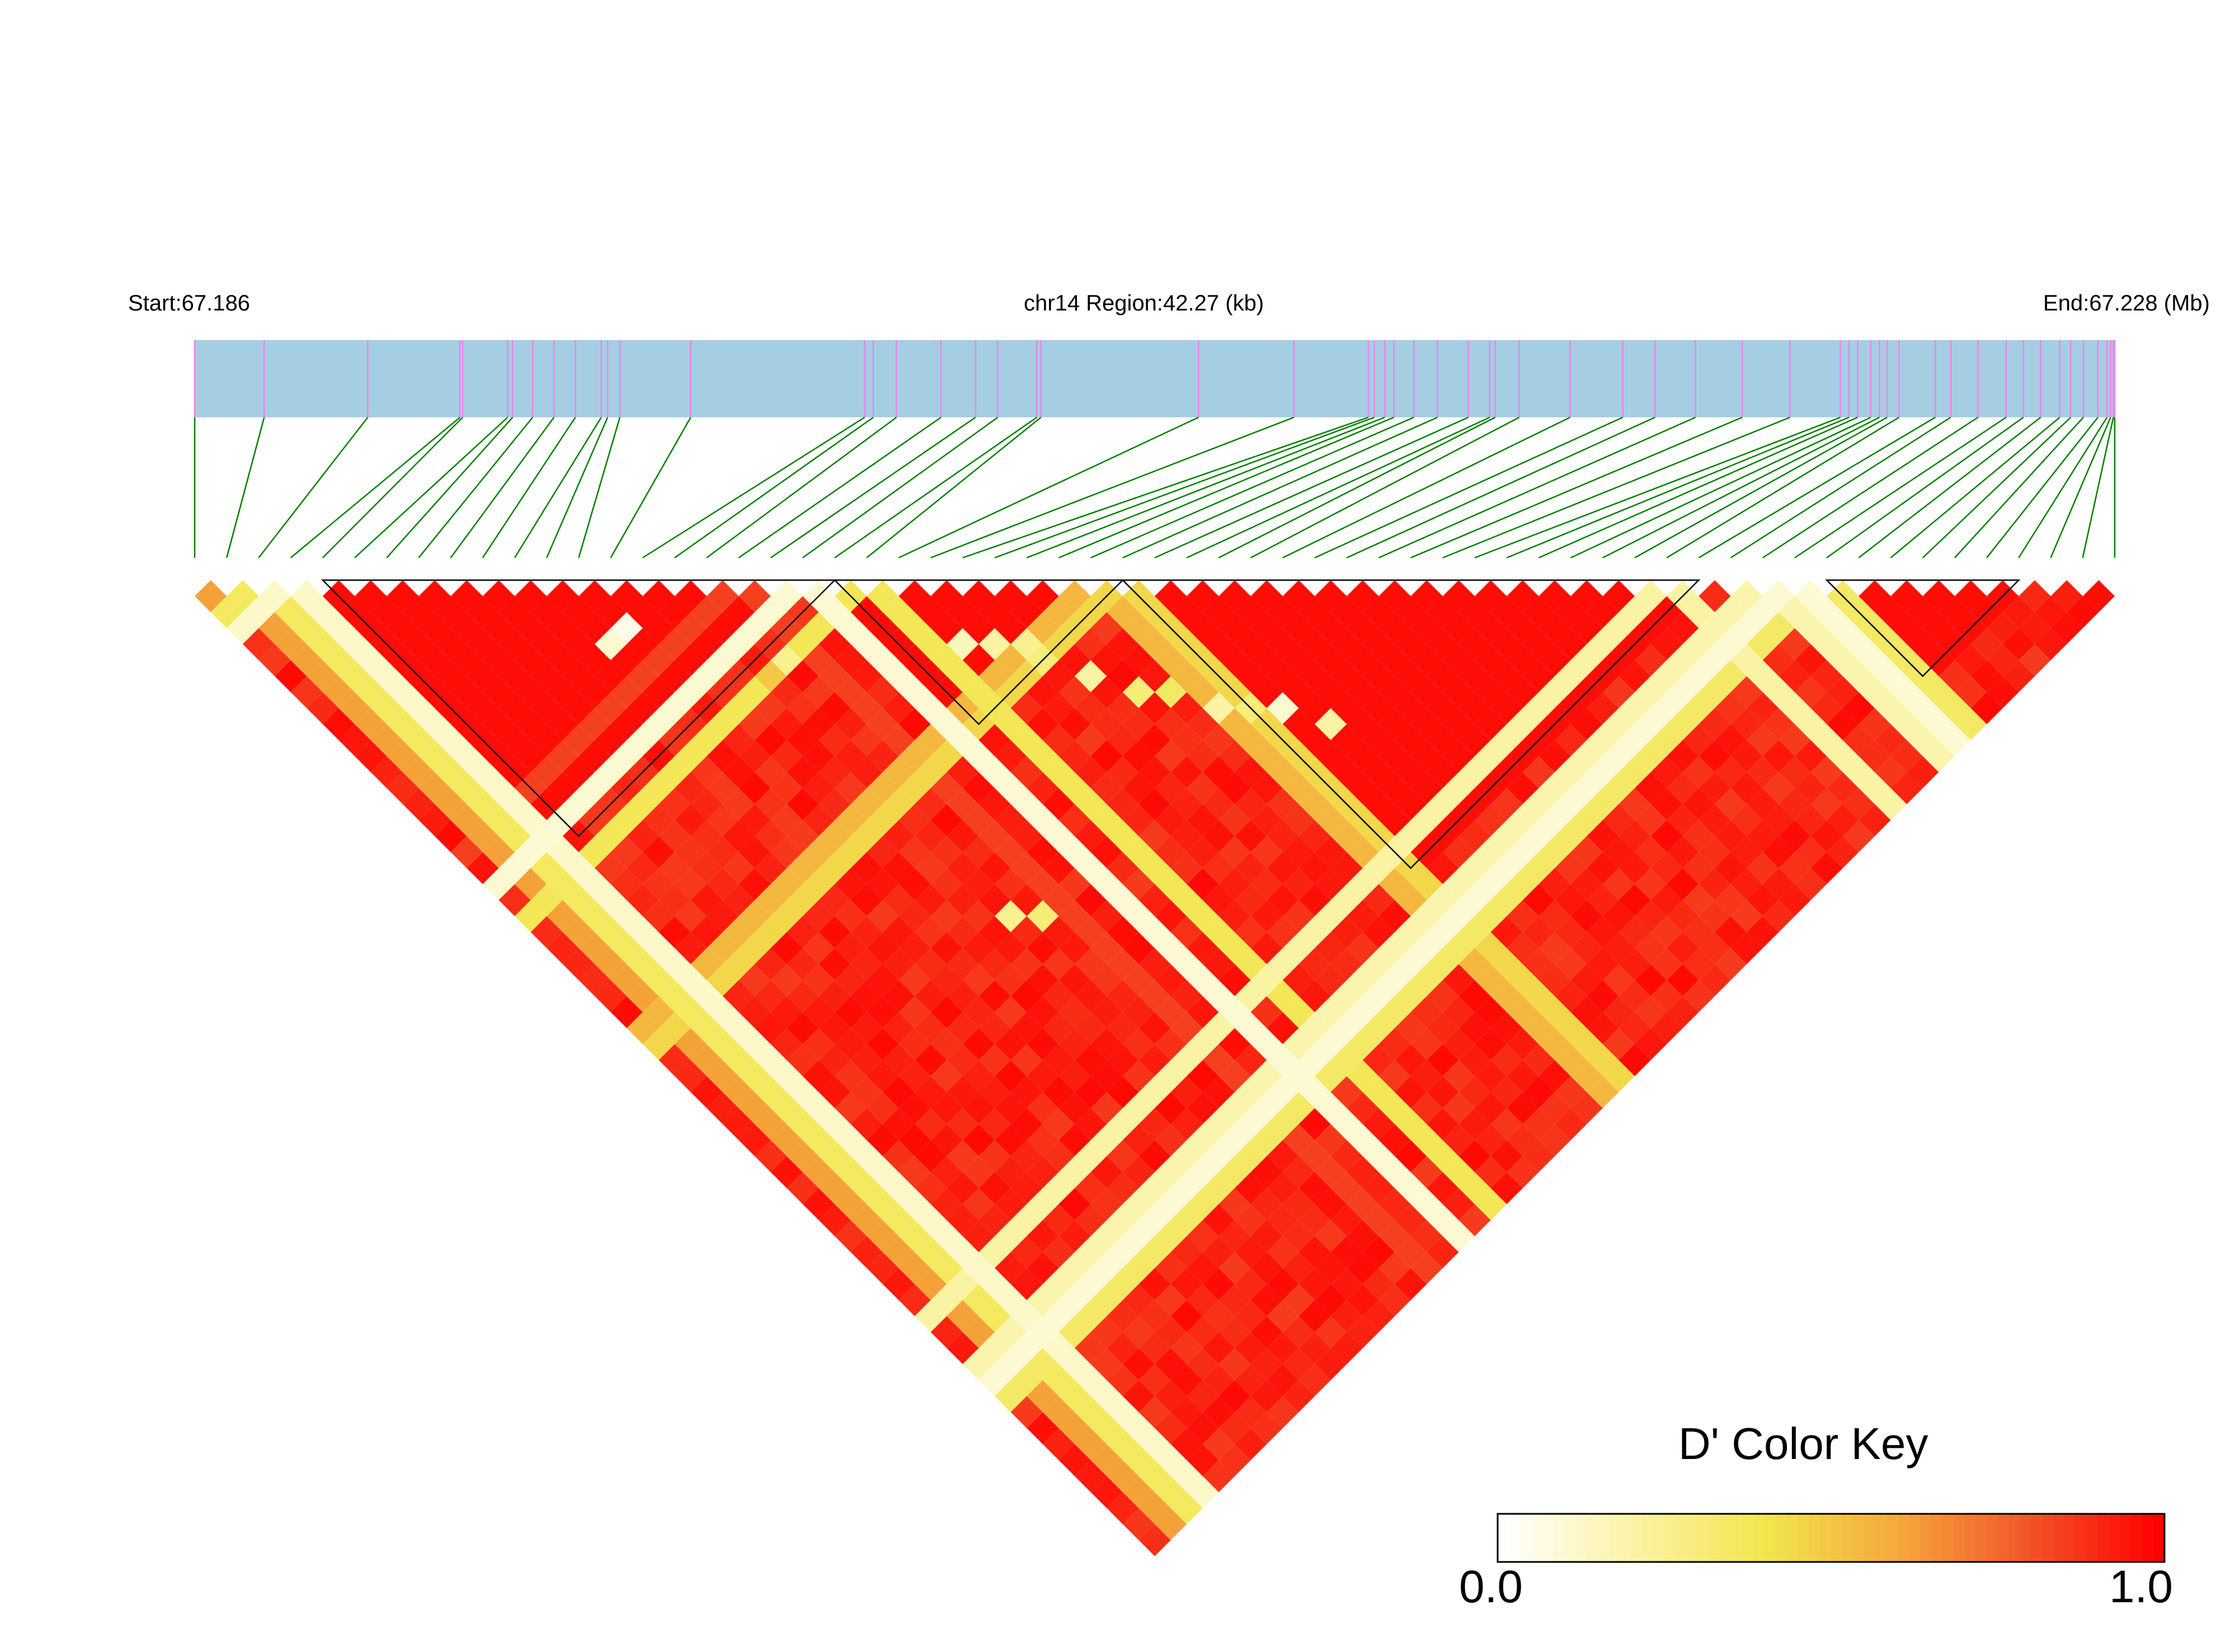 This screenshot has height=1652, width=2235. Describe the element at coordinates (1144, 304) in the screenshot. I see `region-title: chr14 Region:42.27 (kb)` at that location.